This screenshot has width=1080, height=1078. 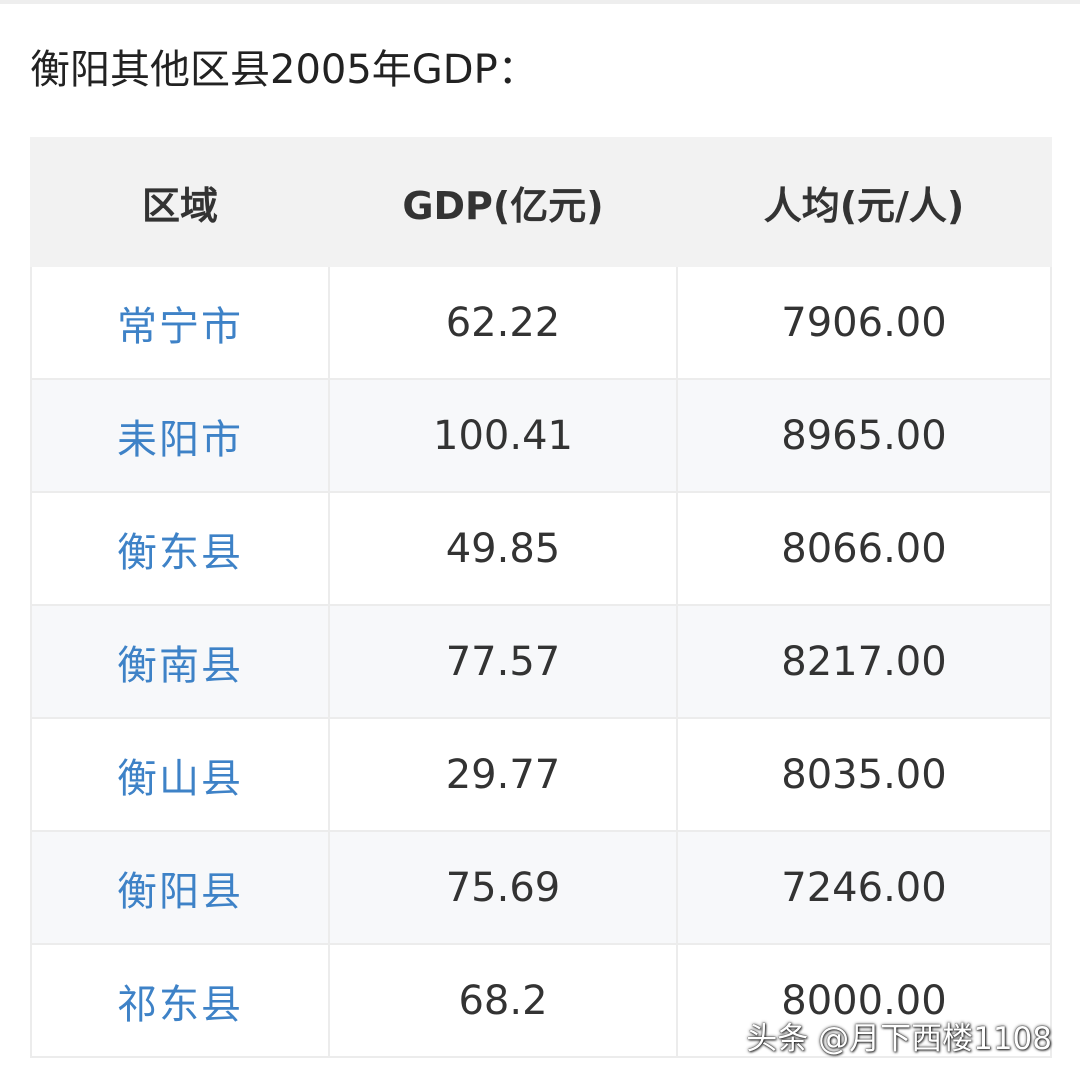 I want to click on gdp-cell: 100.41, so click(x=503, y=435).